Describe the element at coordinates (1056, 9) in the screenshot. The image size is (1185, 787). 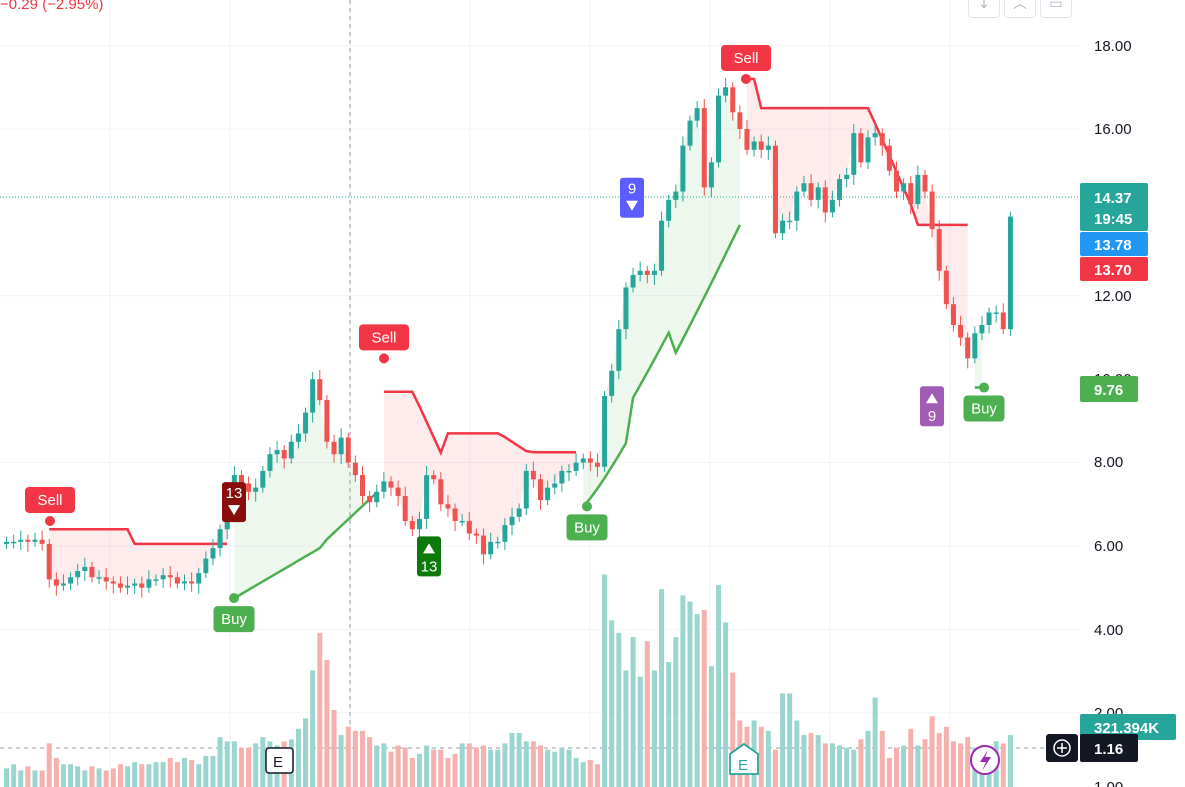
I see `square-icon: ▭` at that location.